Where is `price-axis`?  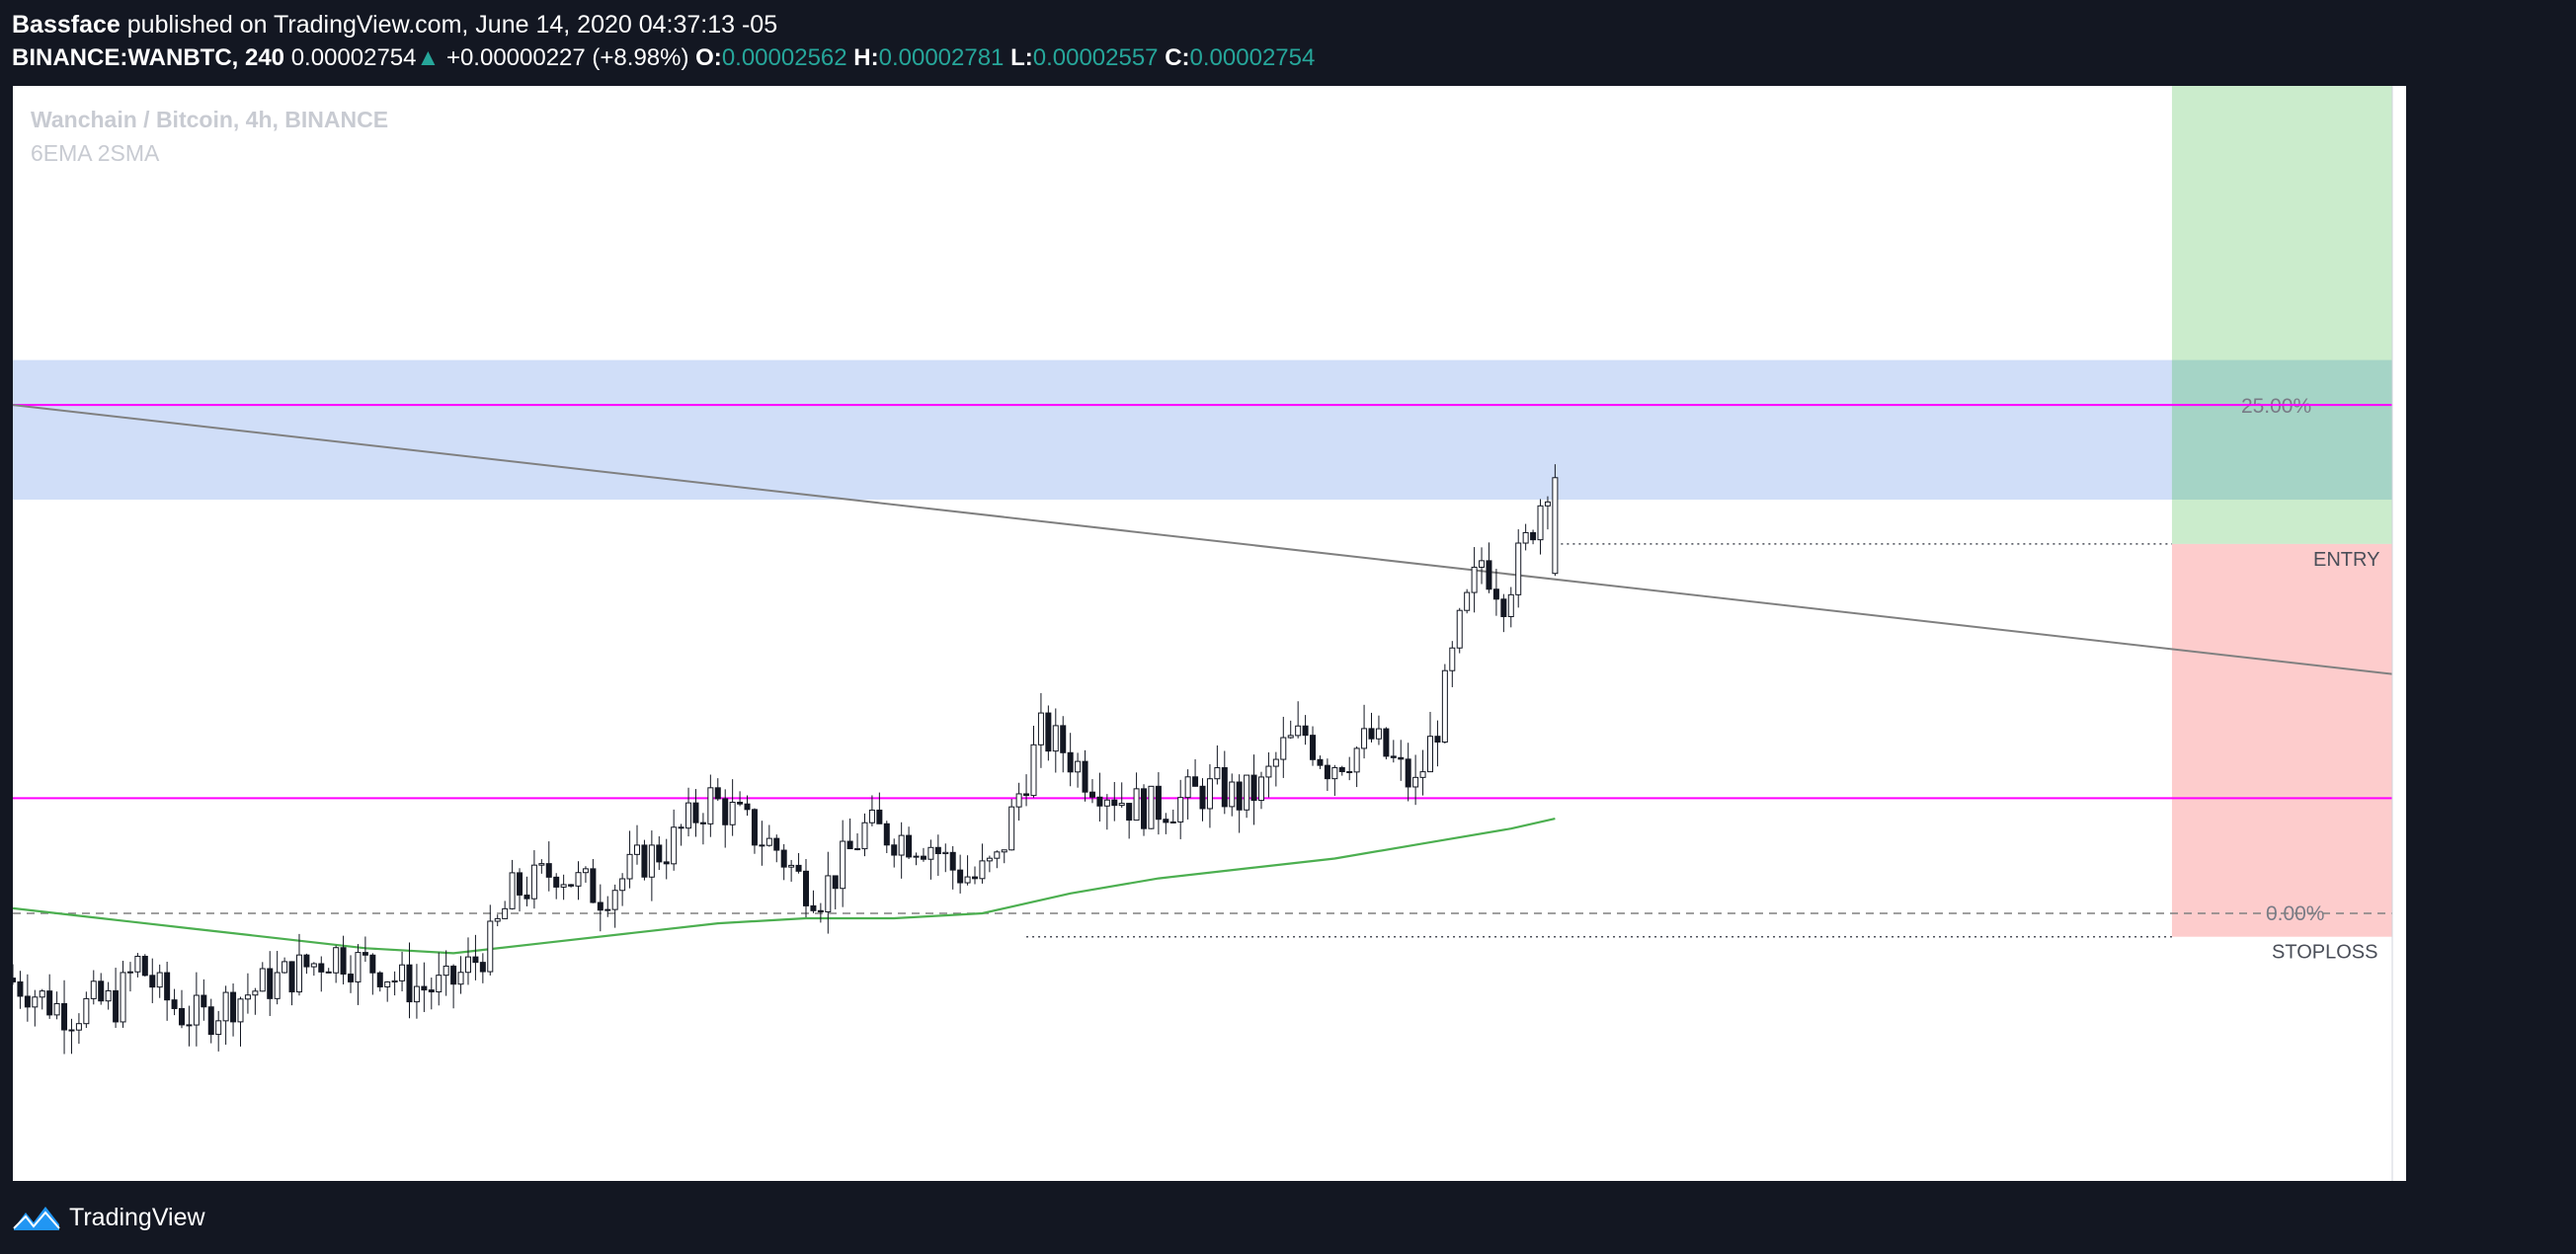
price-axis is located at coordinates (2399, 633).